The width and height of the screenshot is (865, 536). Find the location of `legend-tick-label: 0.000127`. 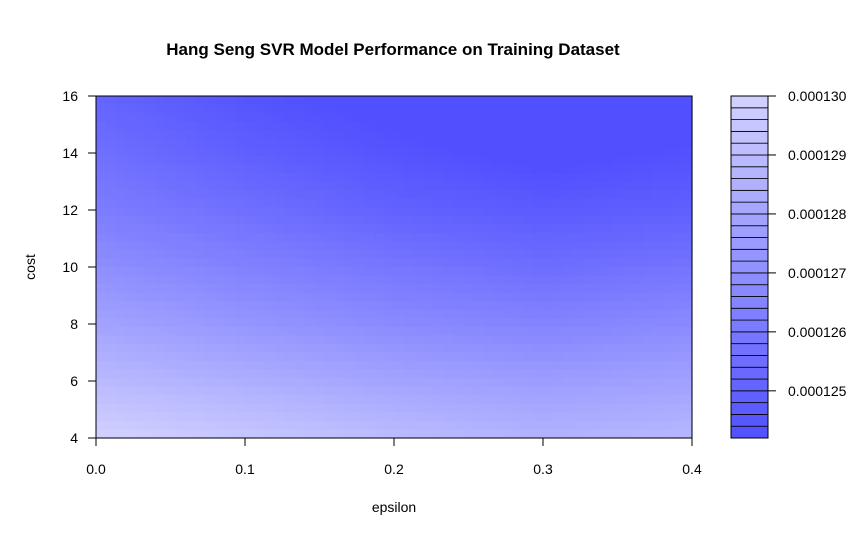

legend-tick-label: 0.000127 is located at coordinates (817, 273).